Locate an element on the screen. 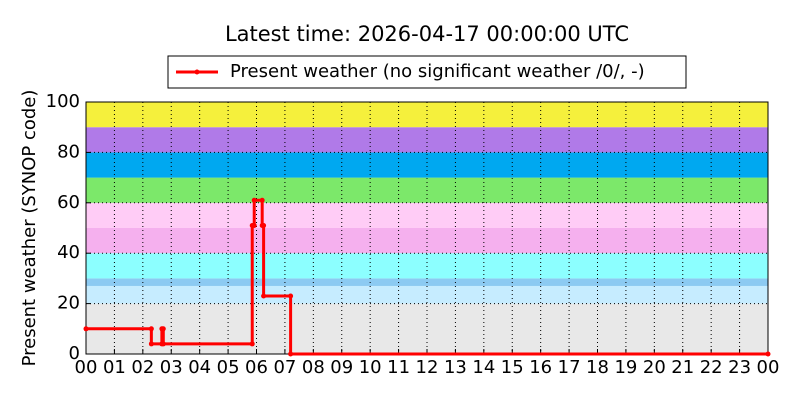 The height and width of the screenshot is (400, 800). y-tick-label: 100 is located at coordinates (63, 101).